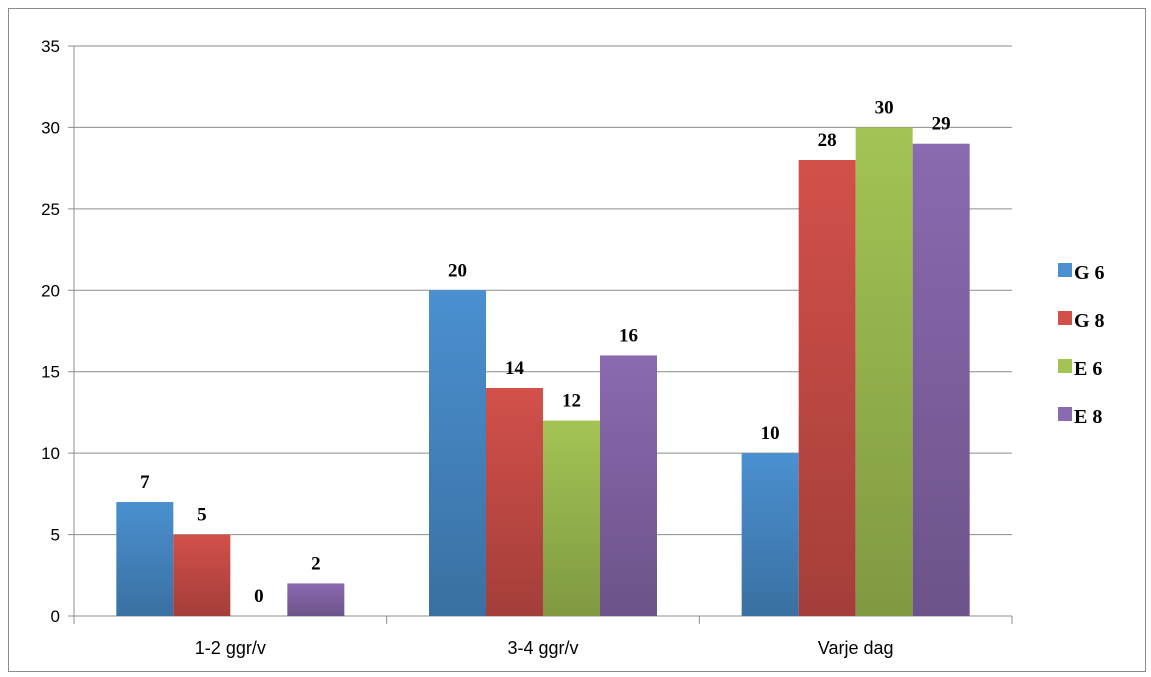  Describe the element at coordinates (259, 596) in the screenshot. I see `data-label: 0` at that location.